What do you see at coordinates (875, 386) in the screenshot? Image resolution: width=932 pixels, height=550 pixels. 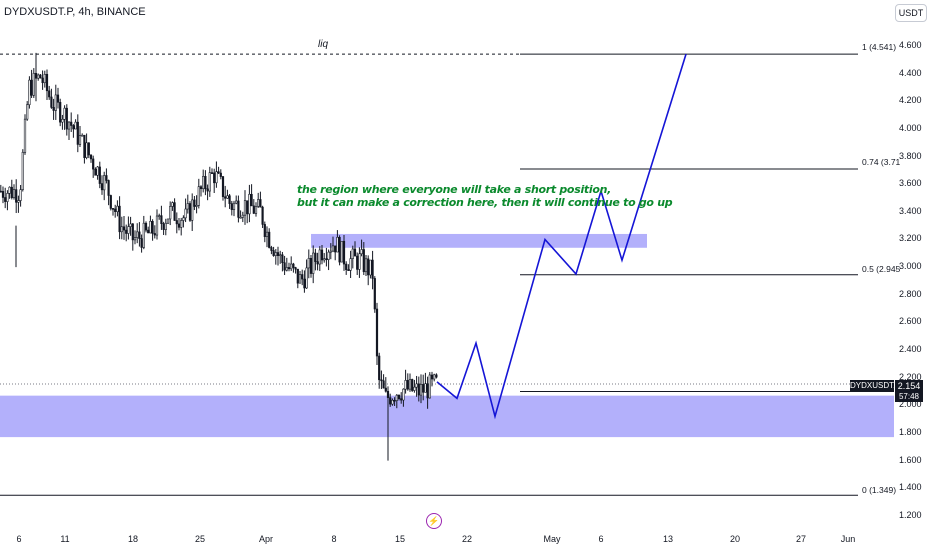 I see `price-tag-symbol: DYDXUSDT.P` at bounding box center [875, 386].